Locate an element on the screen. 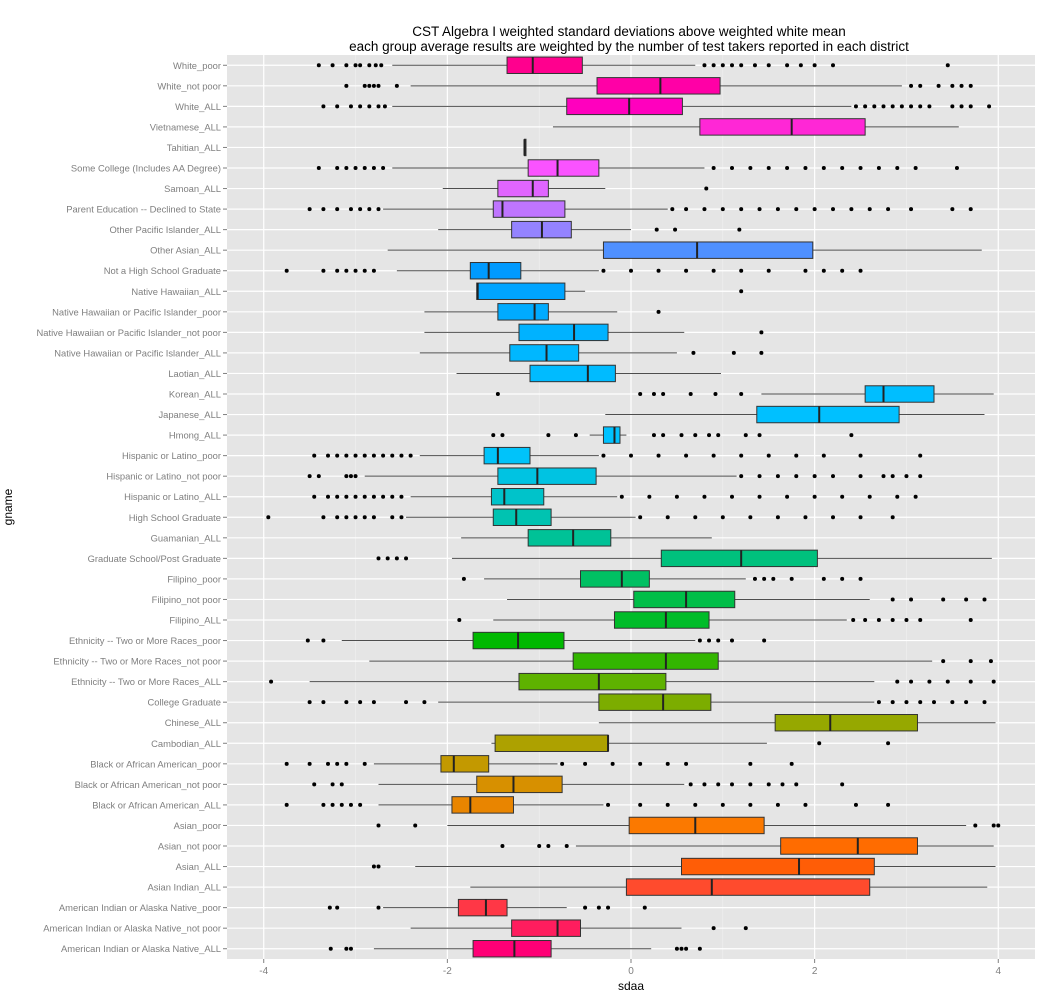 The height and width of the screenshot is (1001, 1052). y-tick-label: Native Hawaiian_ALL is located at coordinates (176, 291).